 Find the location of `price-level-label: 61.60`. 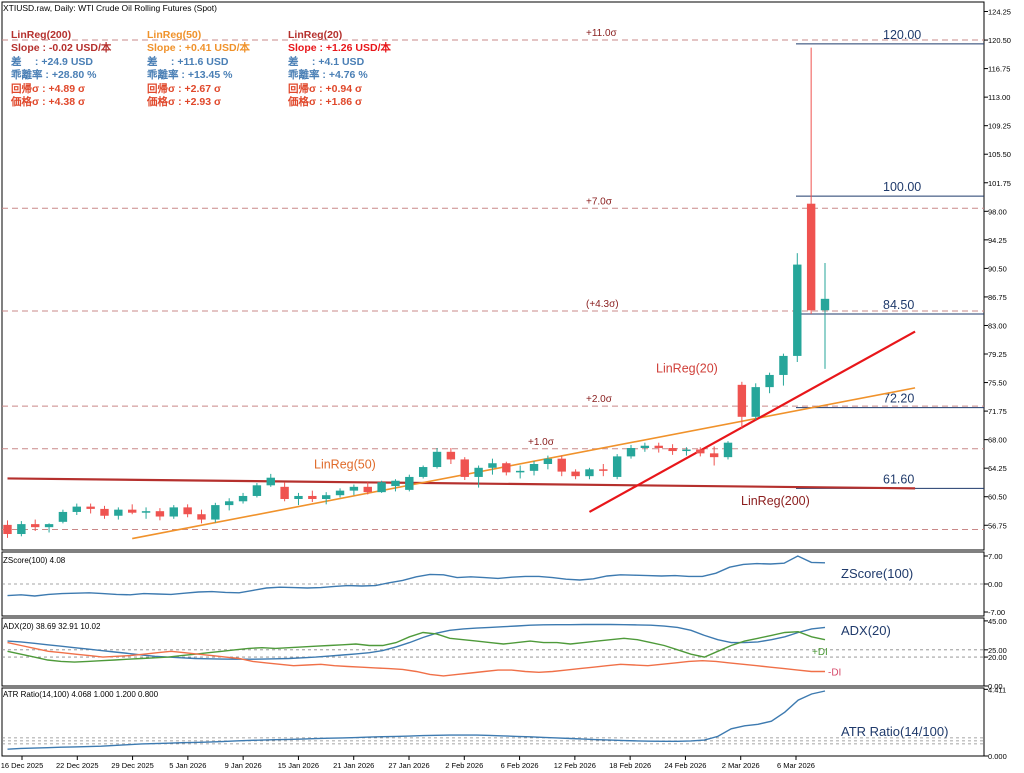

price-level-label: 61.60 is located at coordinates (898, 479).